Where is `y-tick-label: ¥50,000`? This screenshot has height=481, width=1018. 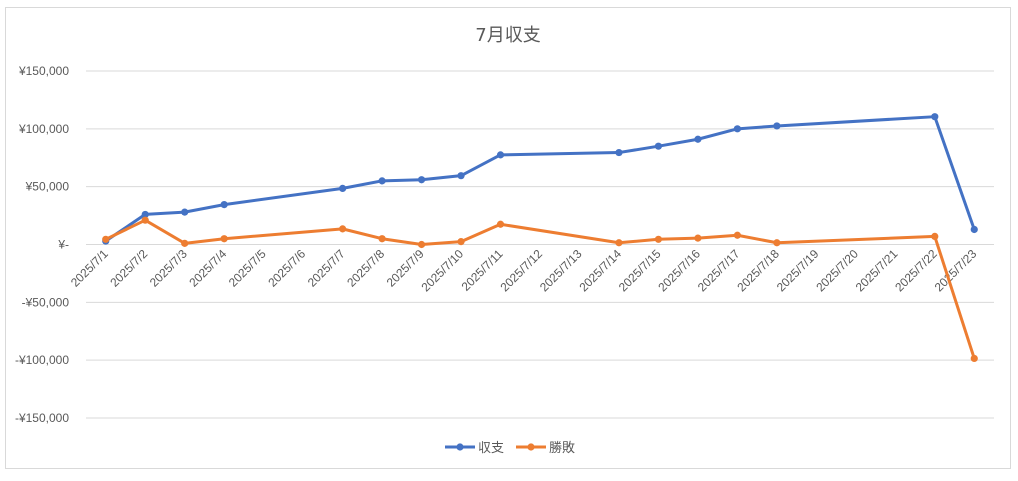 y-tick-label: ¥50,000 is located at coordinates (47, 187).